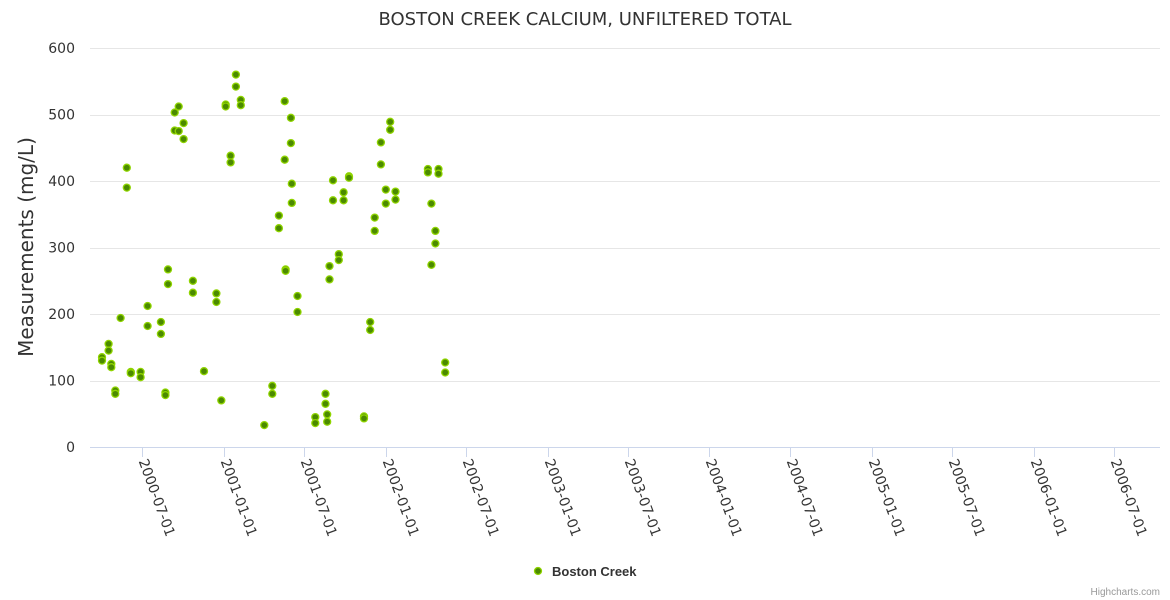 Image resolution: width=1170 pixels, height=600 pixels. What do you see at coordinates (1048, 498) in the screenshot?
I see `x-tick-label: 2006-01-01` at bounding box center [1048, 498].